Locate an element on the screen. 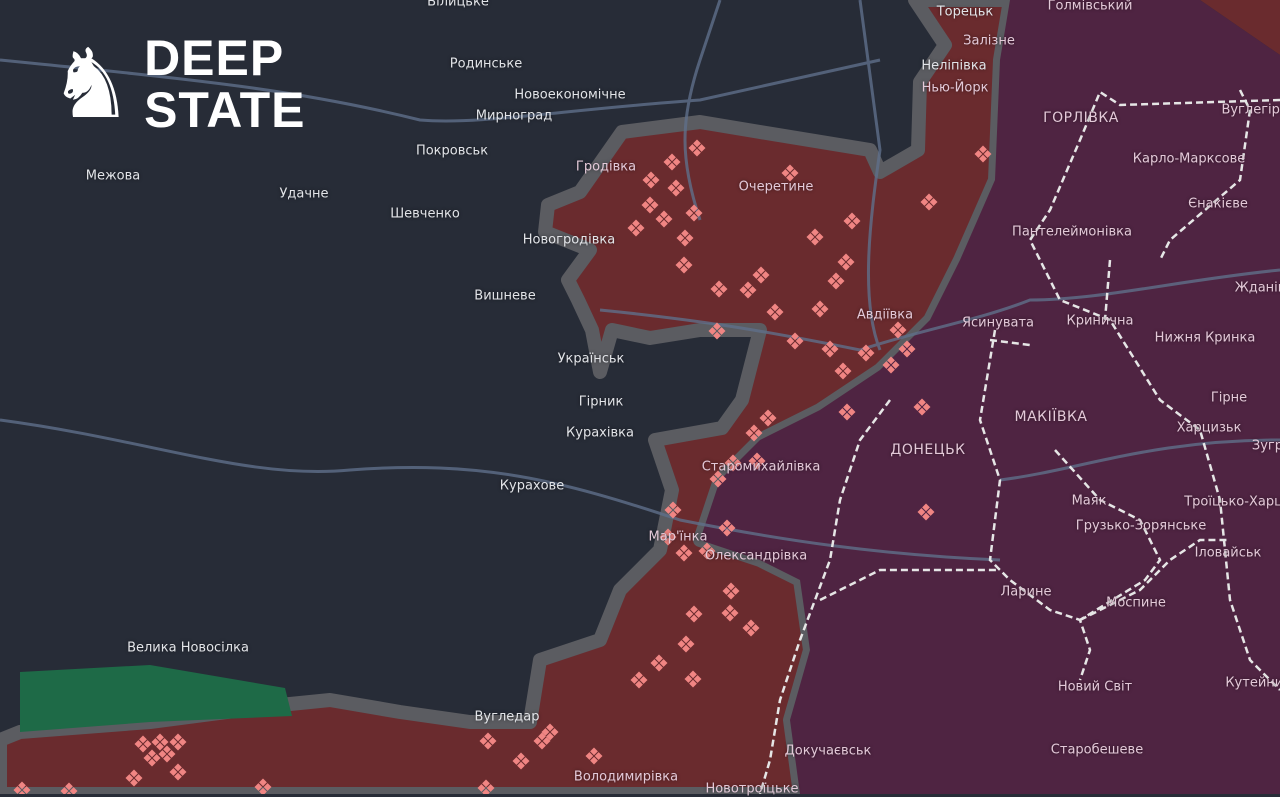 The image size is (1280, 797). place-label: Карло-Марксове is located at coordinates (1189, 159).